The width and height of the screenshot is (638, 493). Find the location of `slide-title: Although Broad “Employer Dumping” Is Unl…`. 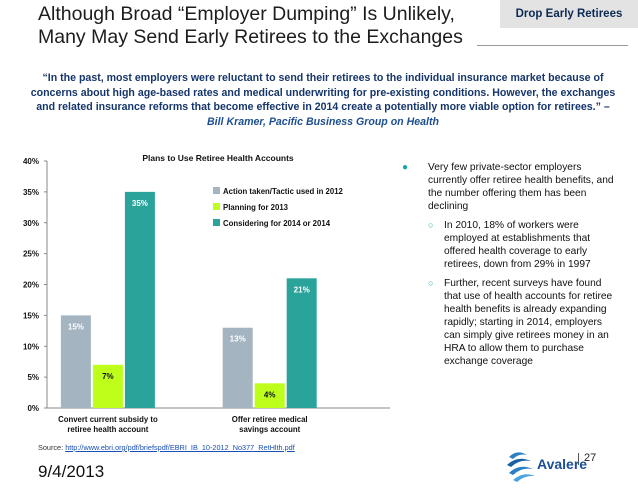

slide-title: Although Broad “Employer Dumping” Is Unl… is located at coordinates (263, 26).